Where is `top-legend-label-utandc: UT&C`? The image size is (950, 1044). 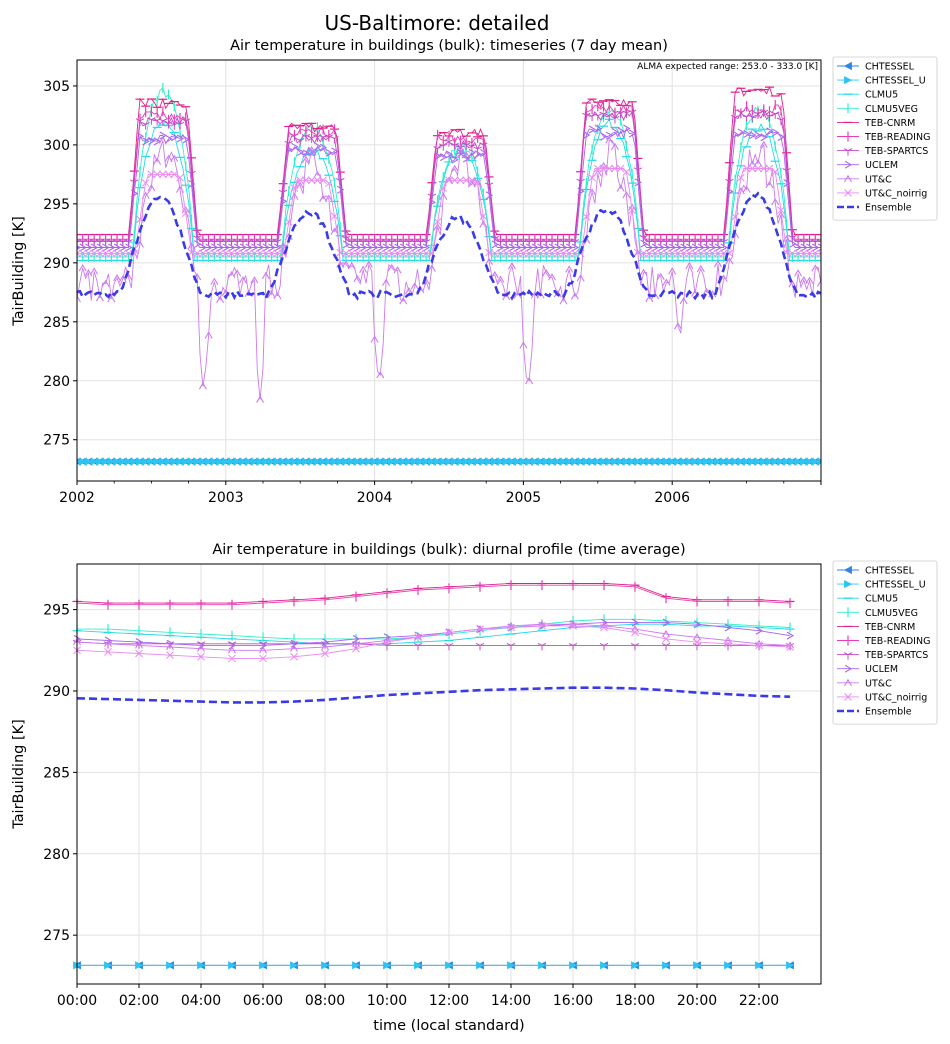
top-legend-label-utandc: UT&C is located at coordinates (878, 179).